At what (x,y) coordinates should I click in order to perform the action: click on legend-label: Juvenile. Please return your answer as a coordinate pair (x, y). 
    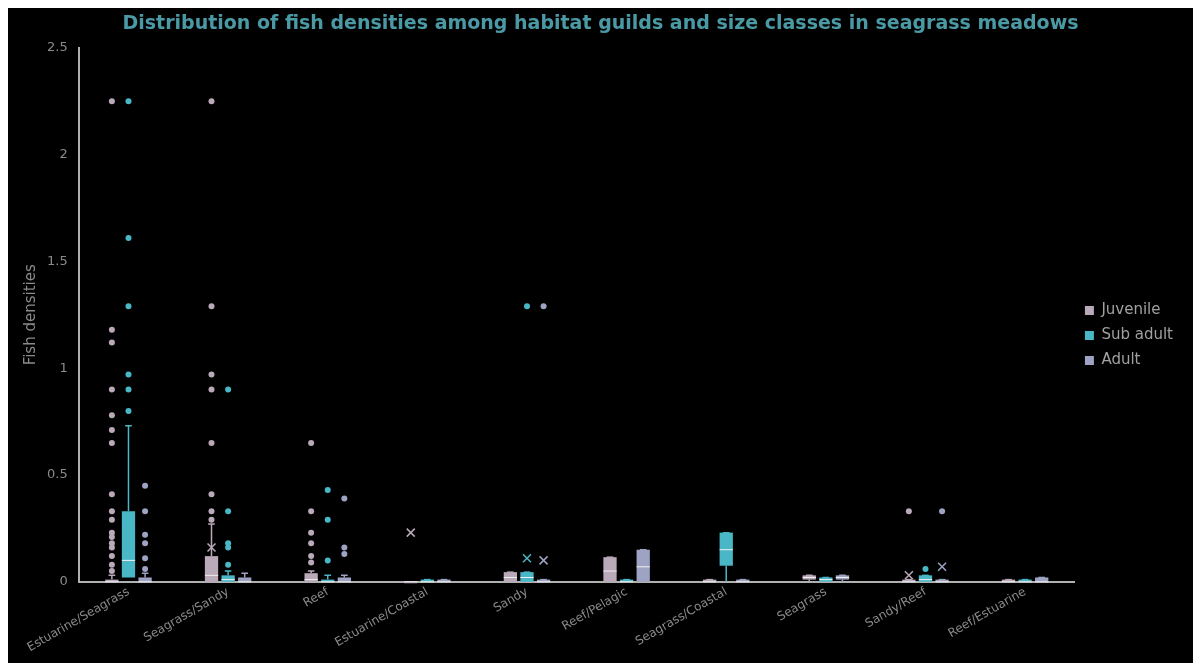
    Looking at the image, I should click on (1130, 309).